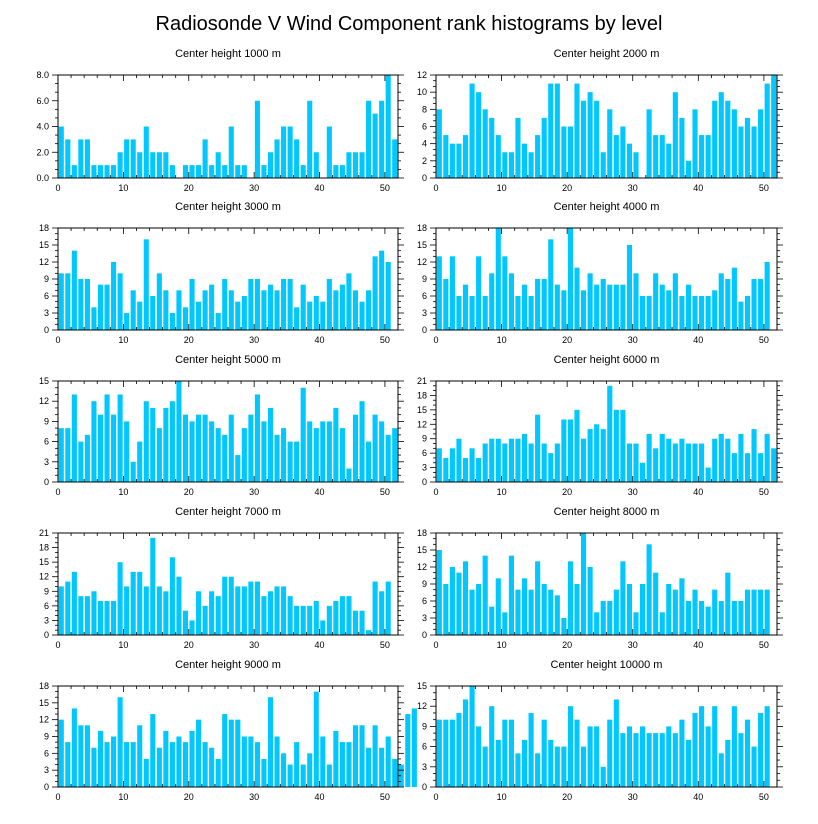 The image size is (818, 824). What do you see at coordinates (607, 207) in the screenshot?
I see `panel-title: Center height 4000 m` at bounding box center [607, 207].